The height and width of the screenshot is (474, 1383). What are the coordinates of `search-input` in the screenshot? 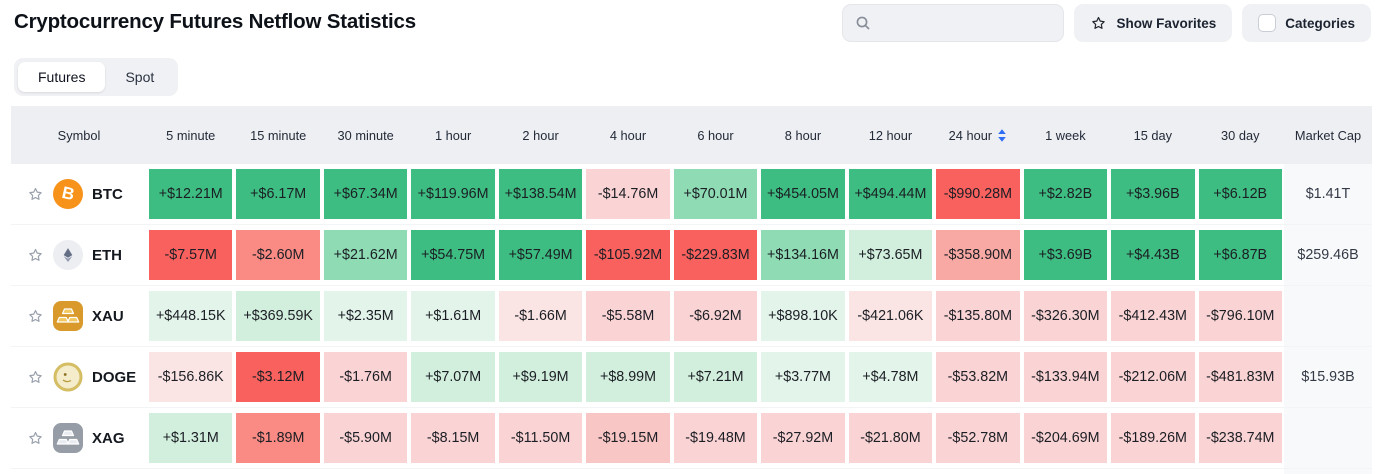 It's located at (965, 23).